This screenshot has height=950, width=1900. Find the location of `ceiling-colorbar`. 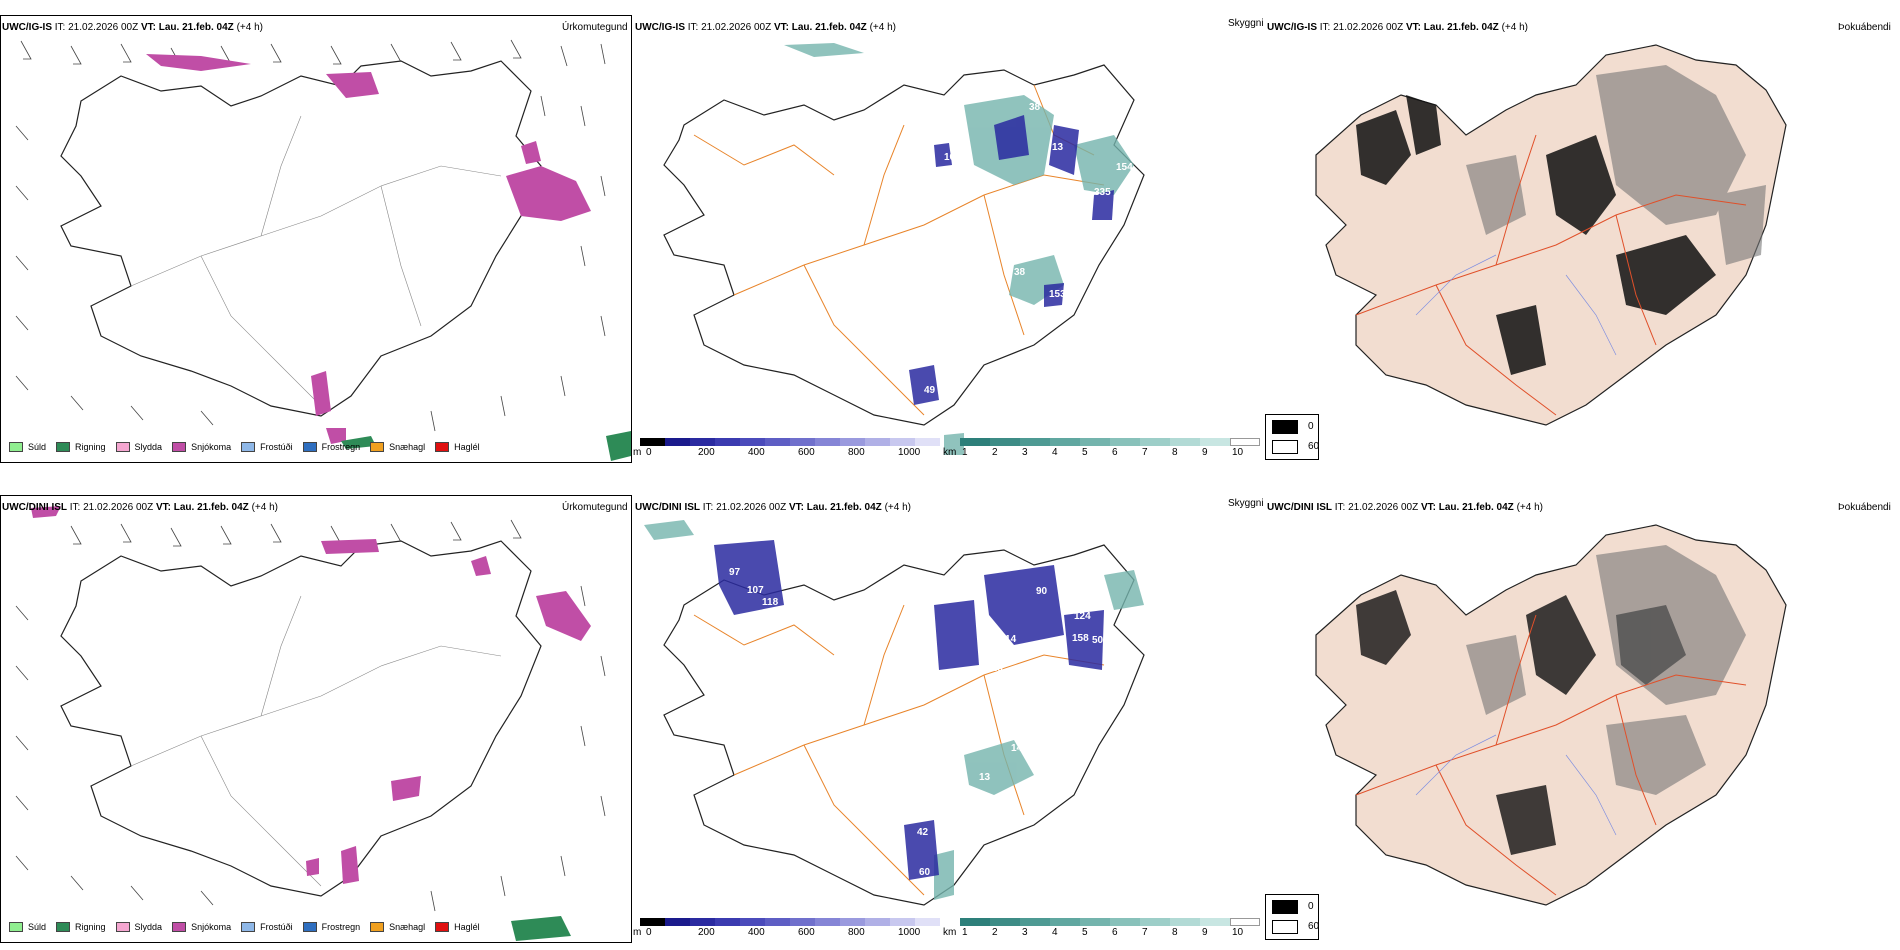

ceiling-colorbar is located at coordinates (790, 922).